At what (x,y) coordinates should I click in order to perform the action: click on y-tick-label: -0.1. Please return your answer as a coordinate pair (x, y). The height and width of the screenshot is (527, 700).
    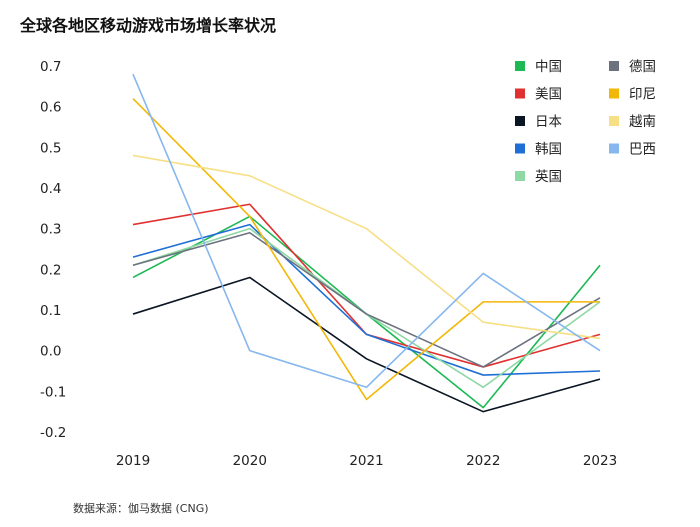
    Looking at the image, I should click on (53, 392).